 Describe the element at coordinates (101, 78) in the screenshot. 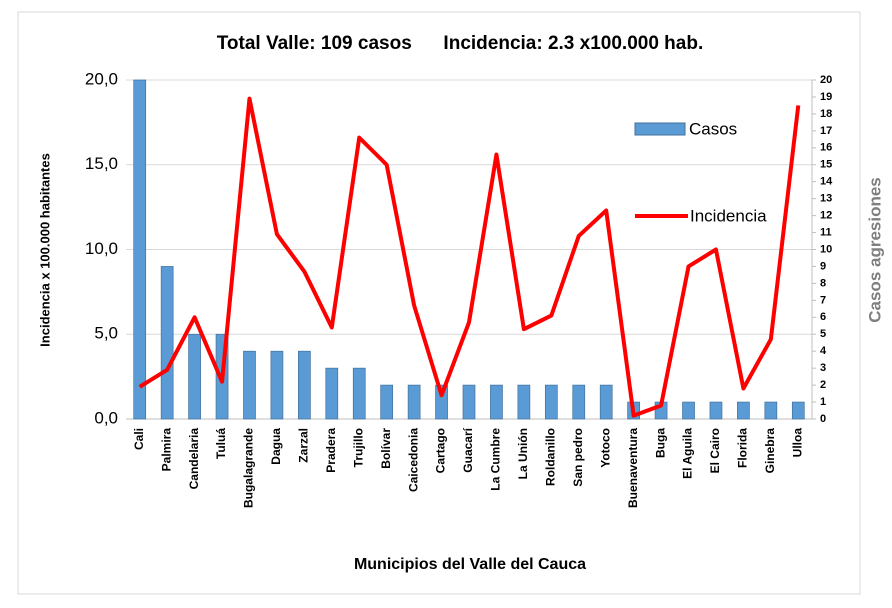

I see `y-tick-label: 20,0` at that location.